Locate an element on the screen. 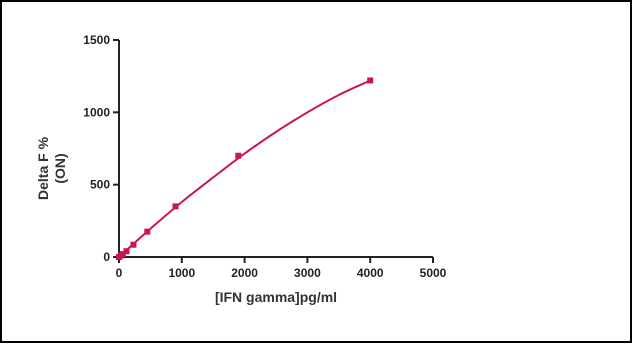  y-tick-label: 500 is located at coordinates (100, 185).